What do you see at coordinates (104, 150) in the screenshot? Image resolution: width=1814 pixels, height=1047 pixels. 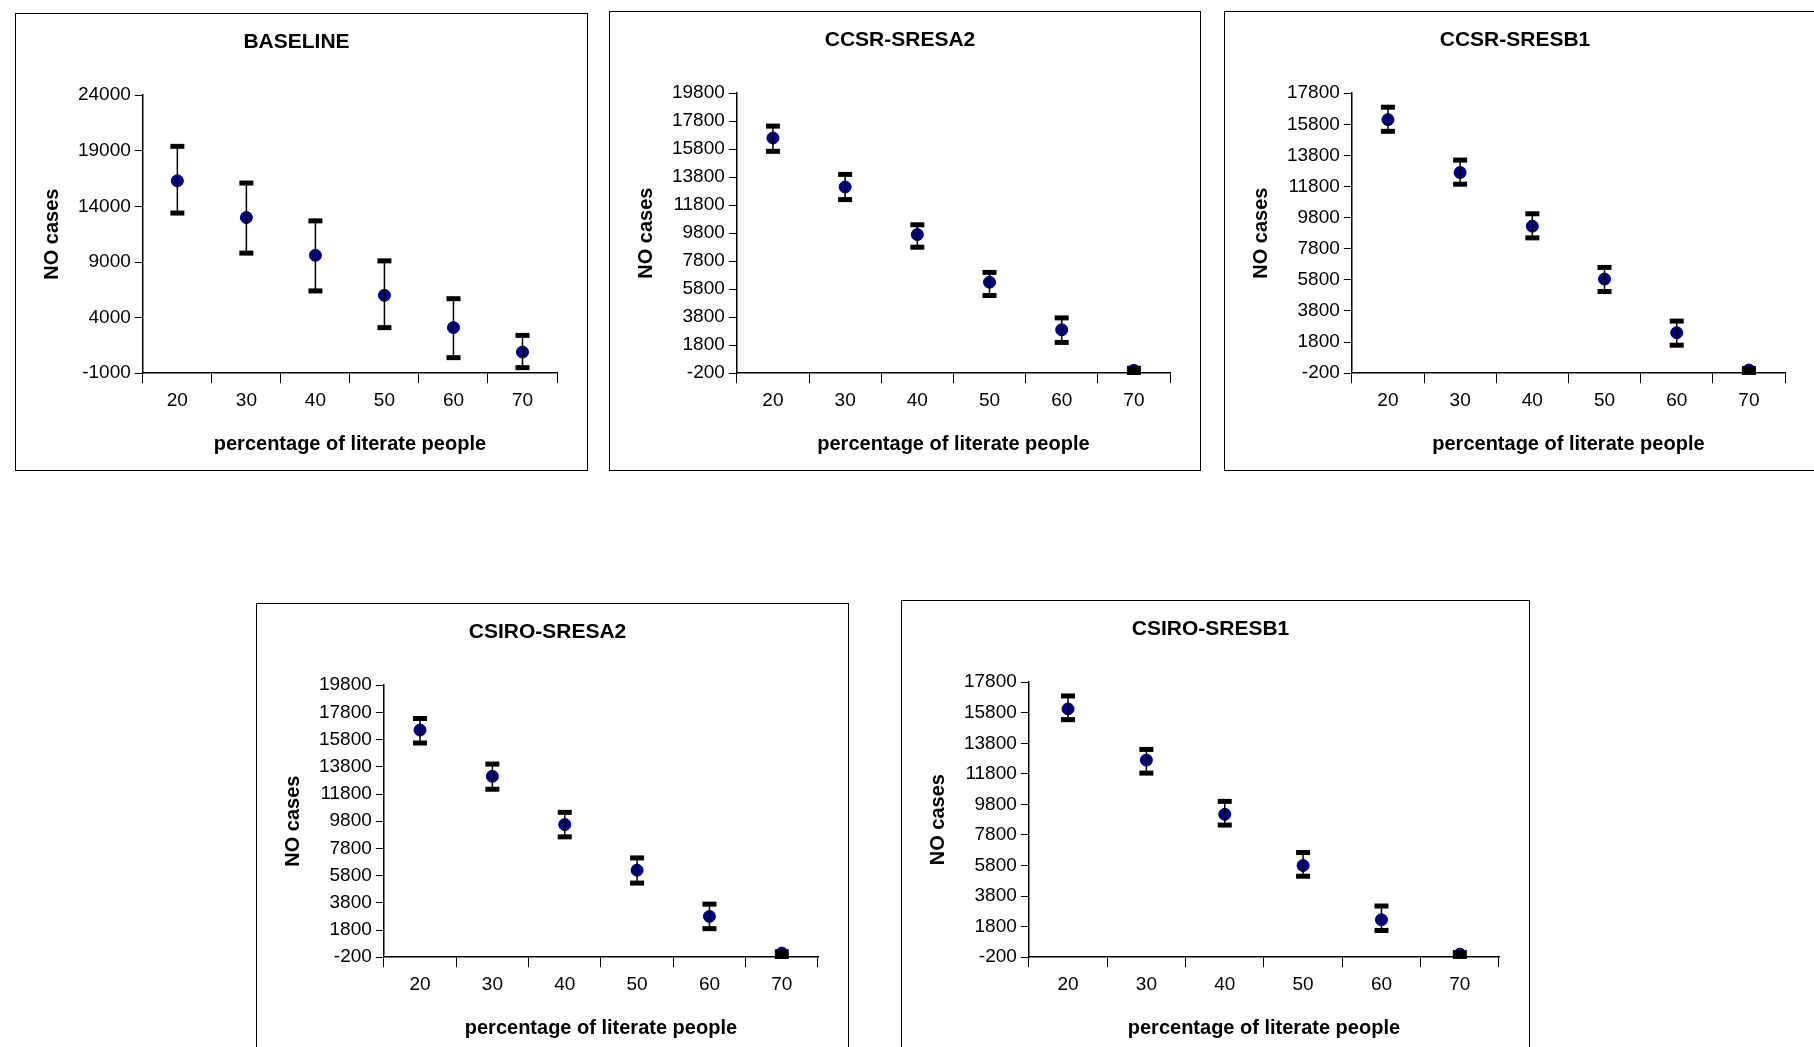 I see `y-tick-label: 19000` at bounding box center [104, 150].